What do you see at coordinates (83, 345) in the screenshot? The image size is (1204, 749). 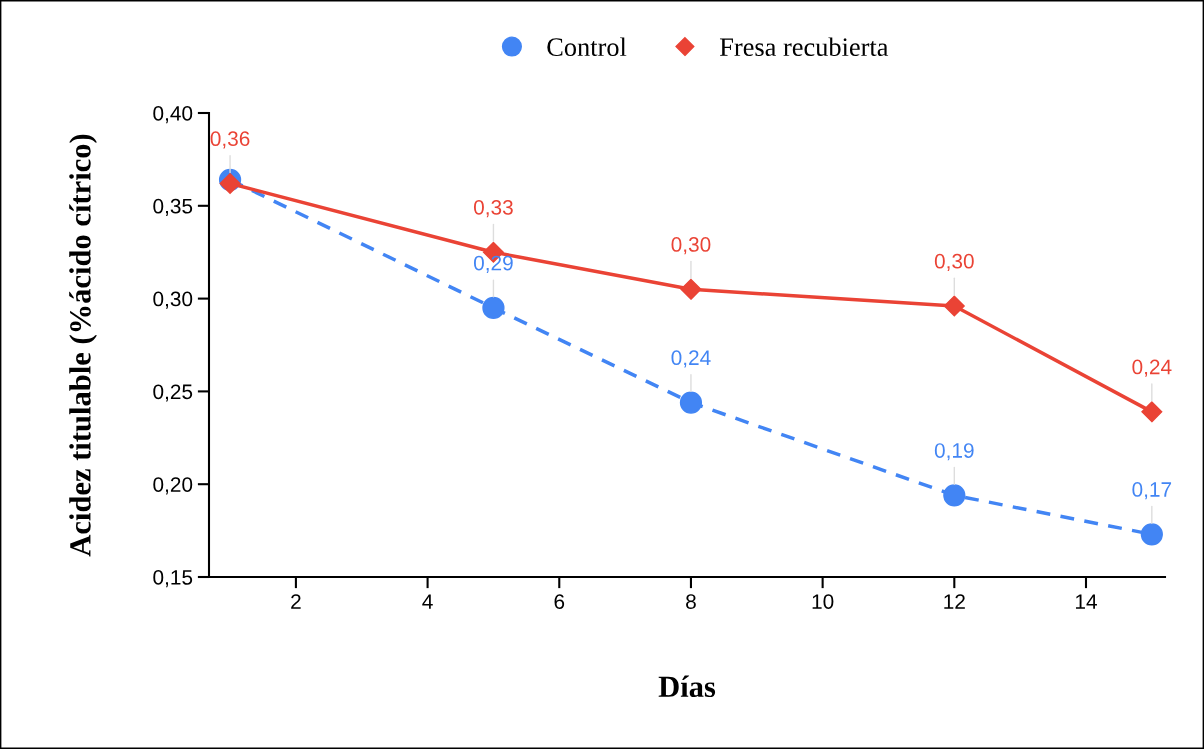 I see `y-axis-title: Acidez titulable (%ácido cítrico)` at bounding box center [83, 345].